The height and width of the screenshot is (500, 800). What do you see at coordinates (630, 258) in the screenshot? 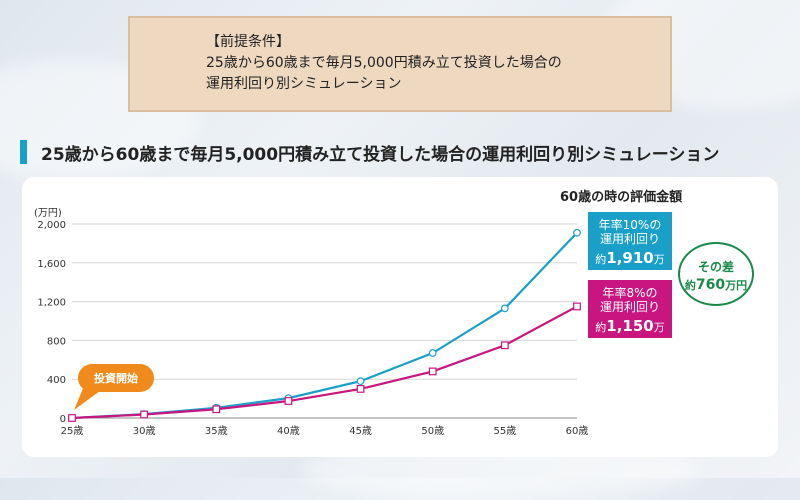
I see `callout-10-amount: 1,910` at bounding box center [630, 258].